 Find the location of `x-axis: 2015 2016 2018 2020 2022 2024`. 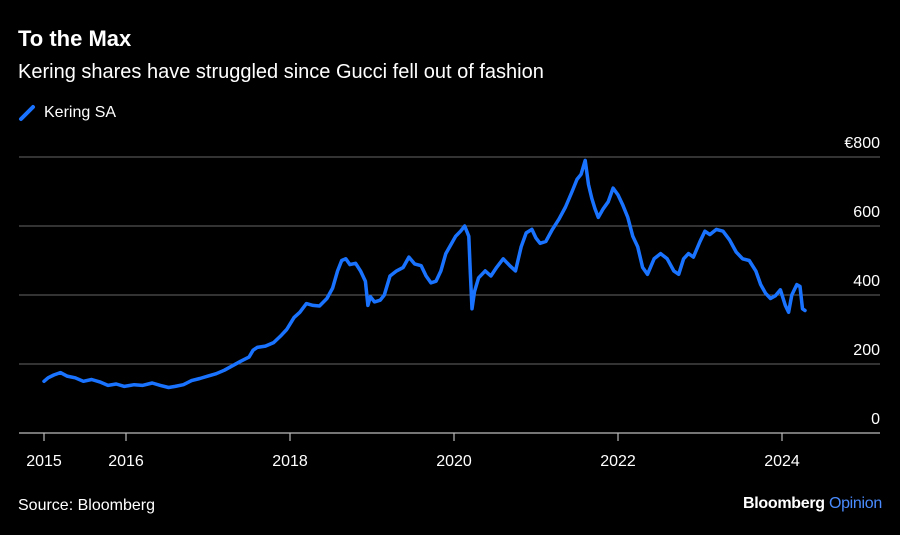

x-axis: 2015 2016 2018 2020 2022 2024 is located at coordinates (449, 451).